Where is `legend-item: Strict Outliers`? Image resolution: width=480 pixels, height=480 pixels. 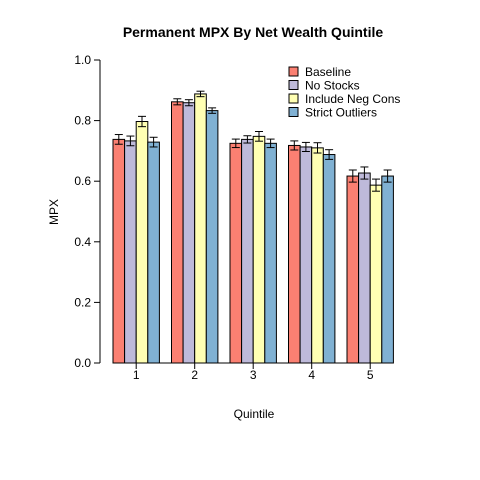 legend-item: Strict Outliers is located at coordinates (332, 113).